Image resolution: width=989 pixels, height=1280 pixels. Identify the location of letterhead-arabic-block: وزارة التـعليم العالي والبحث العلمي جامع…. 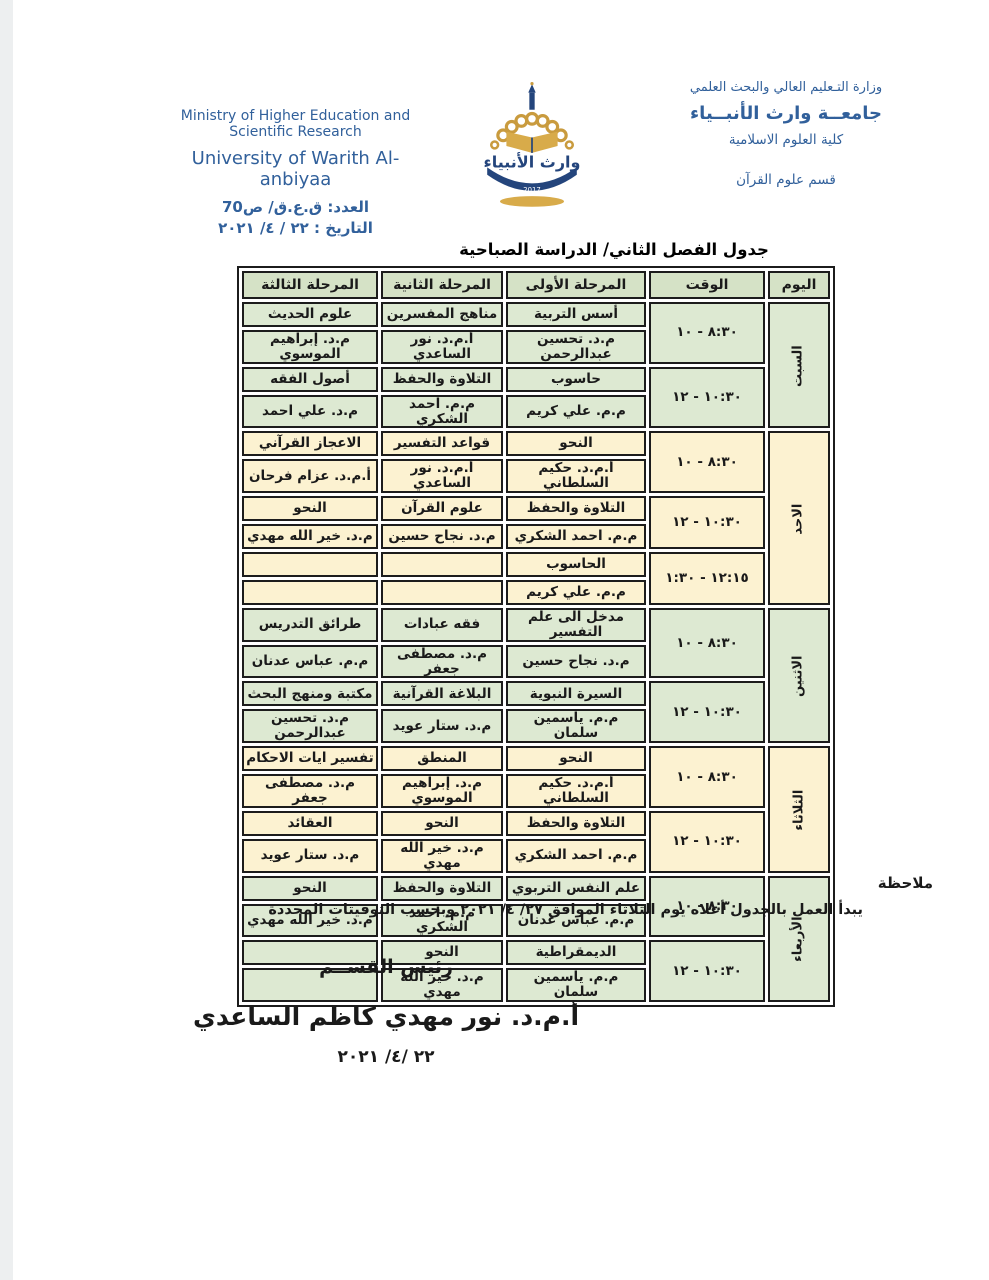
(786, 134).